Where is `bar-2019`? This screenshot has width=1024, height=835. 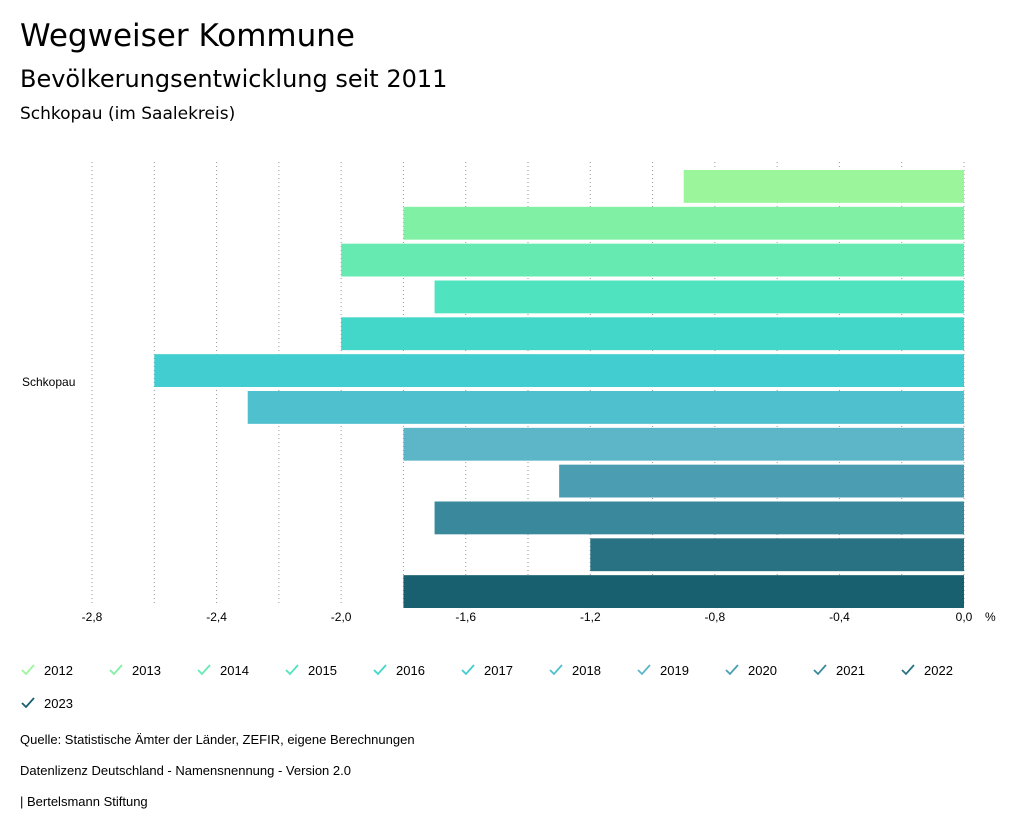
bar-2019 is located at coordinates (683, 444).